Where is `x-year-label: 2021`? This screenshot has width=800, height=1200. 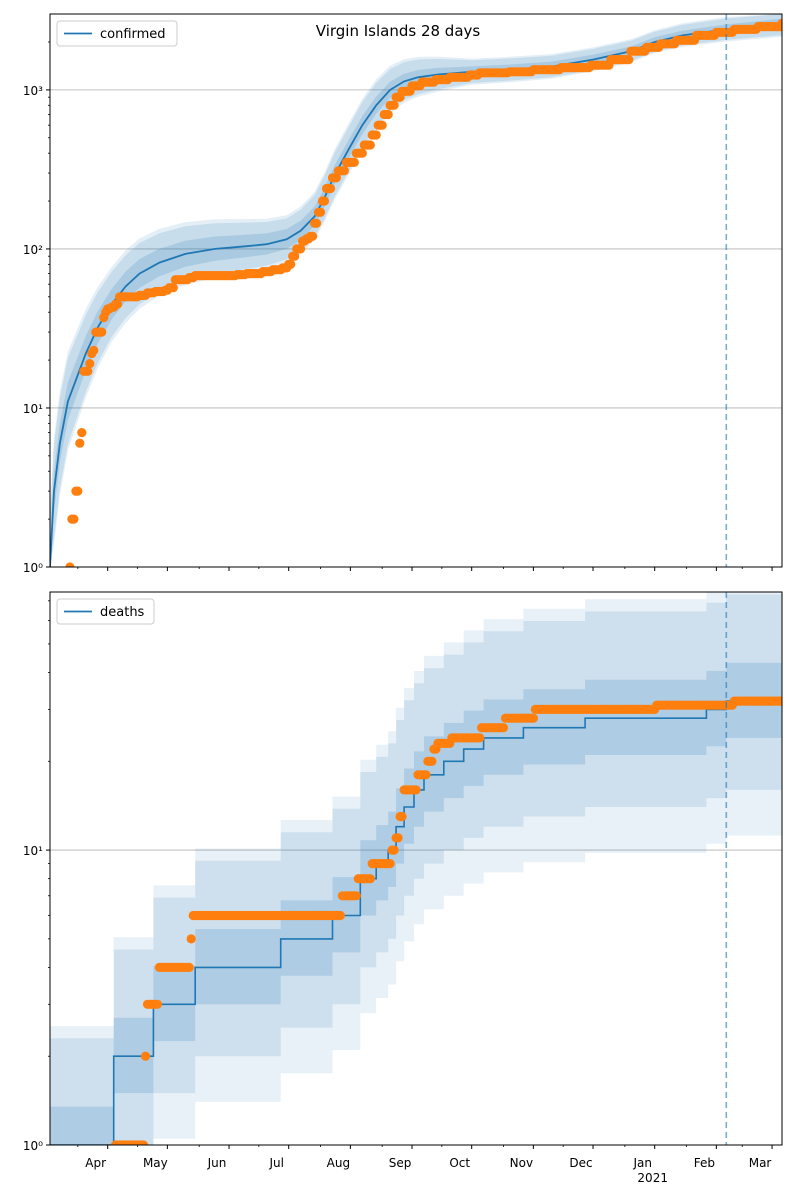 x-year-label: 2021 is located at coordinates (652, 1178).